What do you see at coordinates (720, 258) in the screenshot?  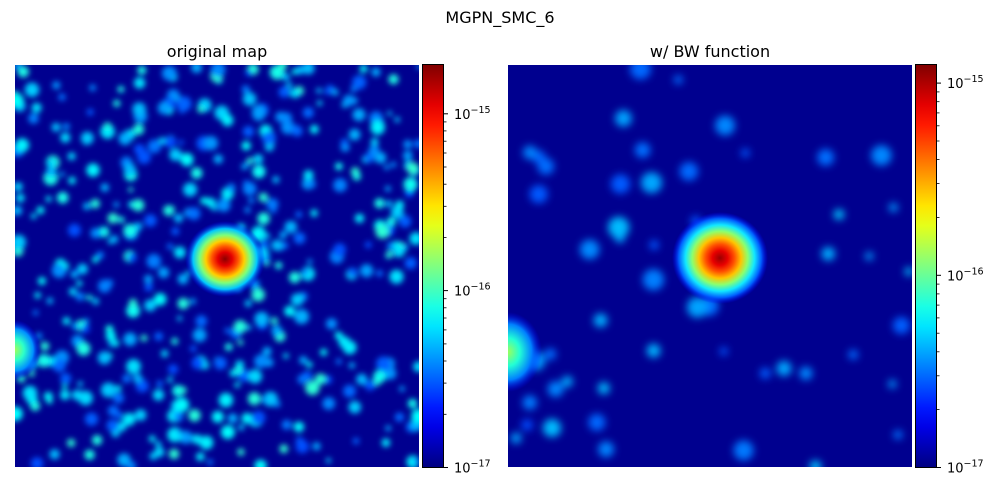 I see `bright-source` at bounding box center [720, 258].